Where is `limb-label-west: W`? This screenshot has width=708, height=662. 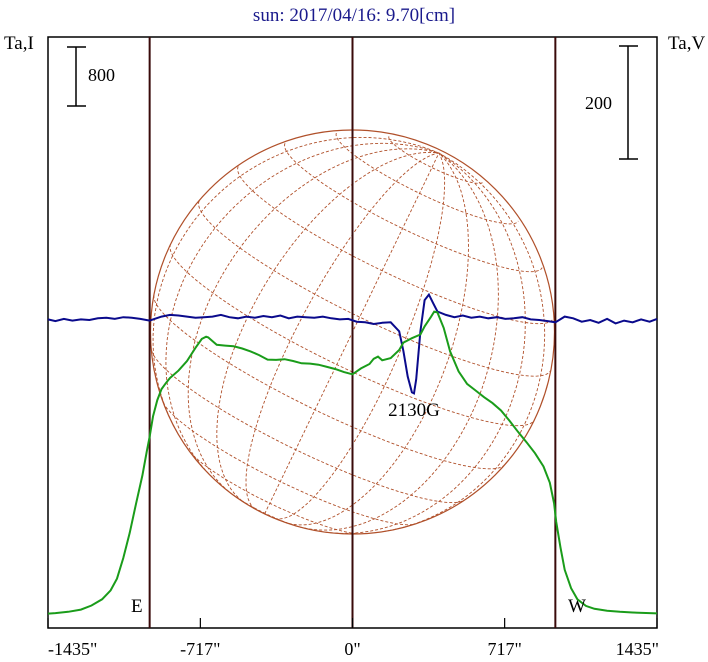 limb-label-west: W is located at coordinates (577, 606).